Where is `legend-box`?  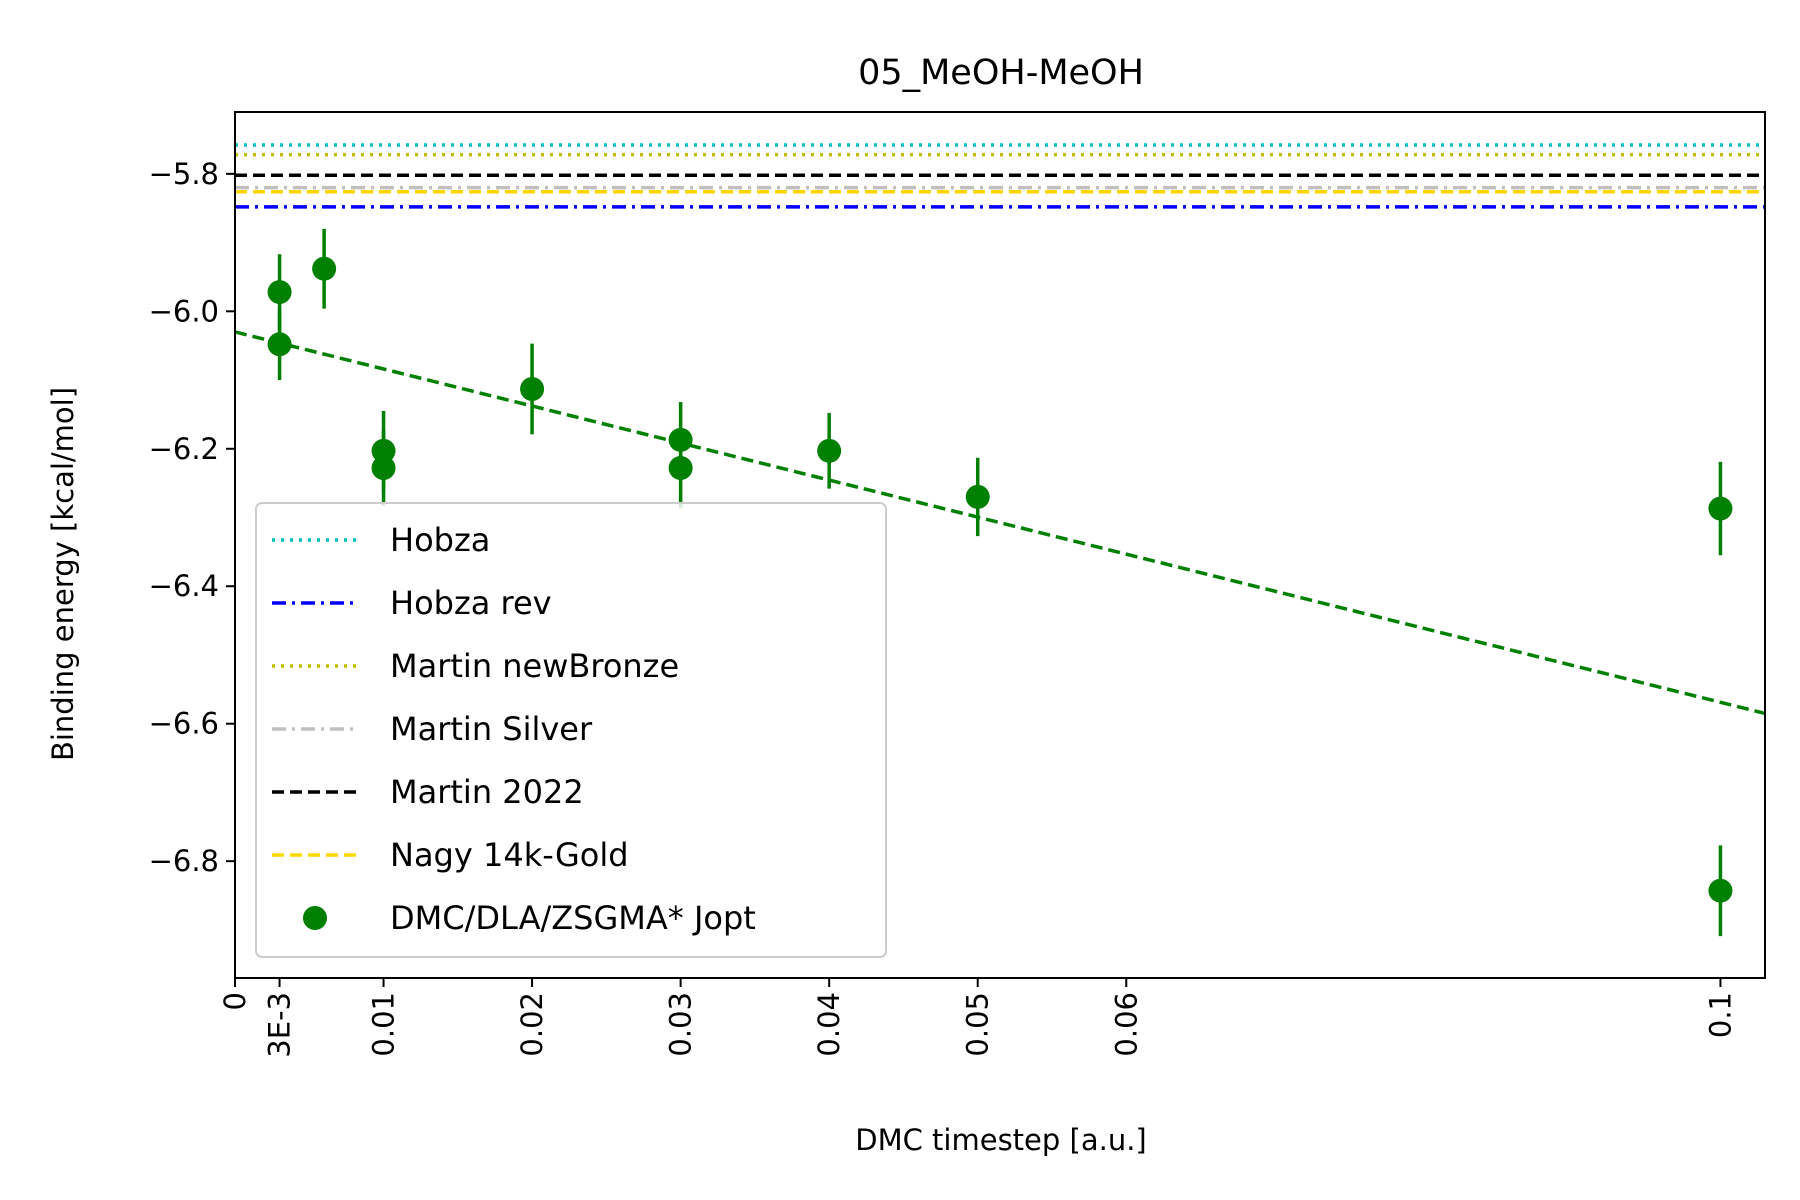 legend-box is located at coordinates (571, 730).